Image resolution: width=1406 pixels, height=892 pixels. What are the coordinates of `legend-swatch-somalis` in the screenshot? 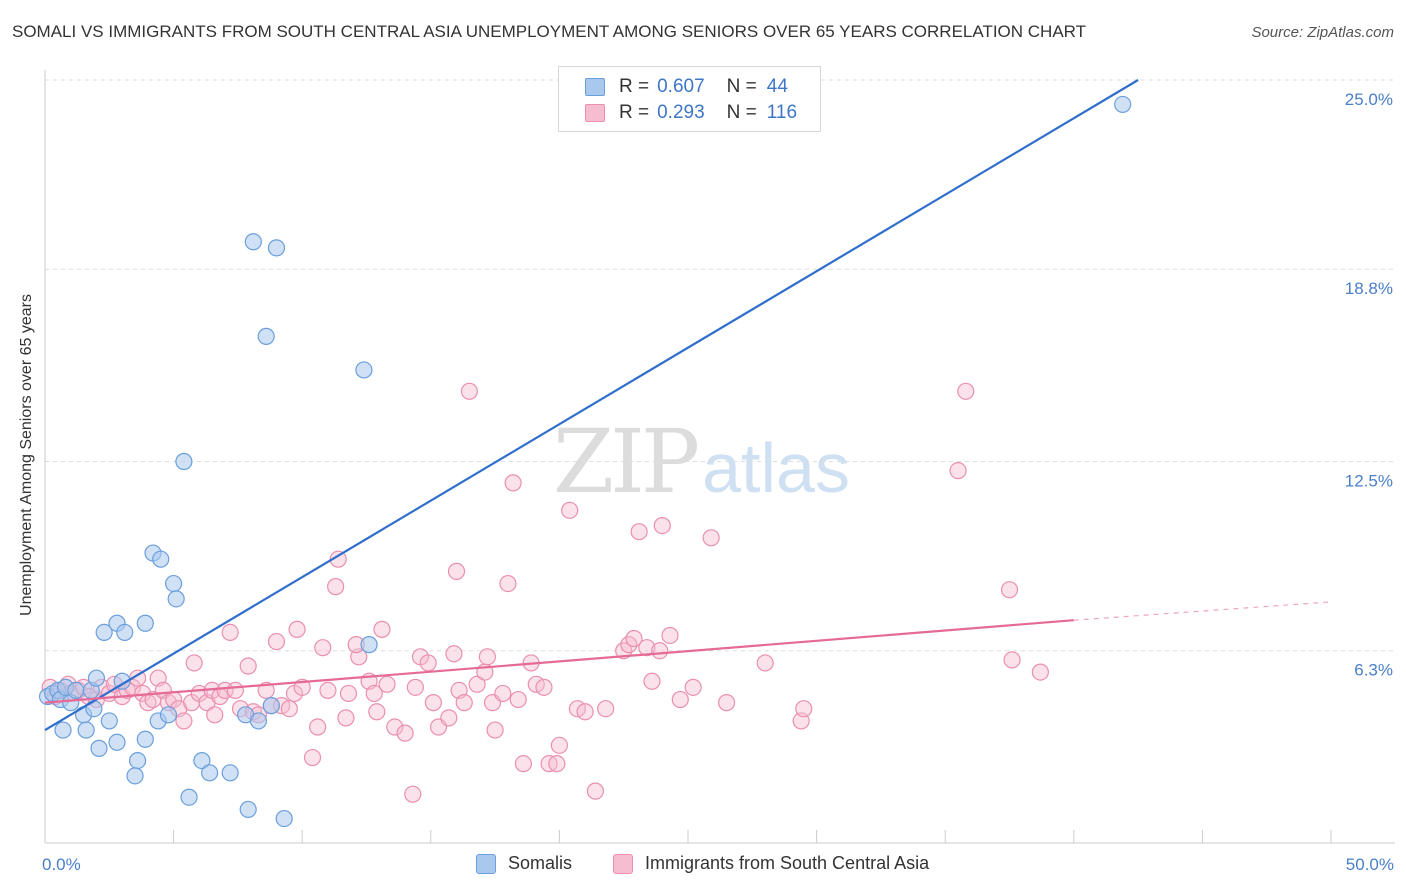 It's located at (486, 863).